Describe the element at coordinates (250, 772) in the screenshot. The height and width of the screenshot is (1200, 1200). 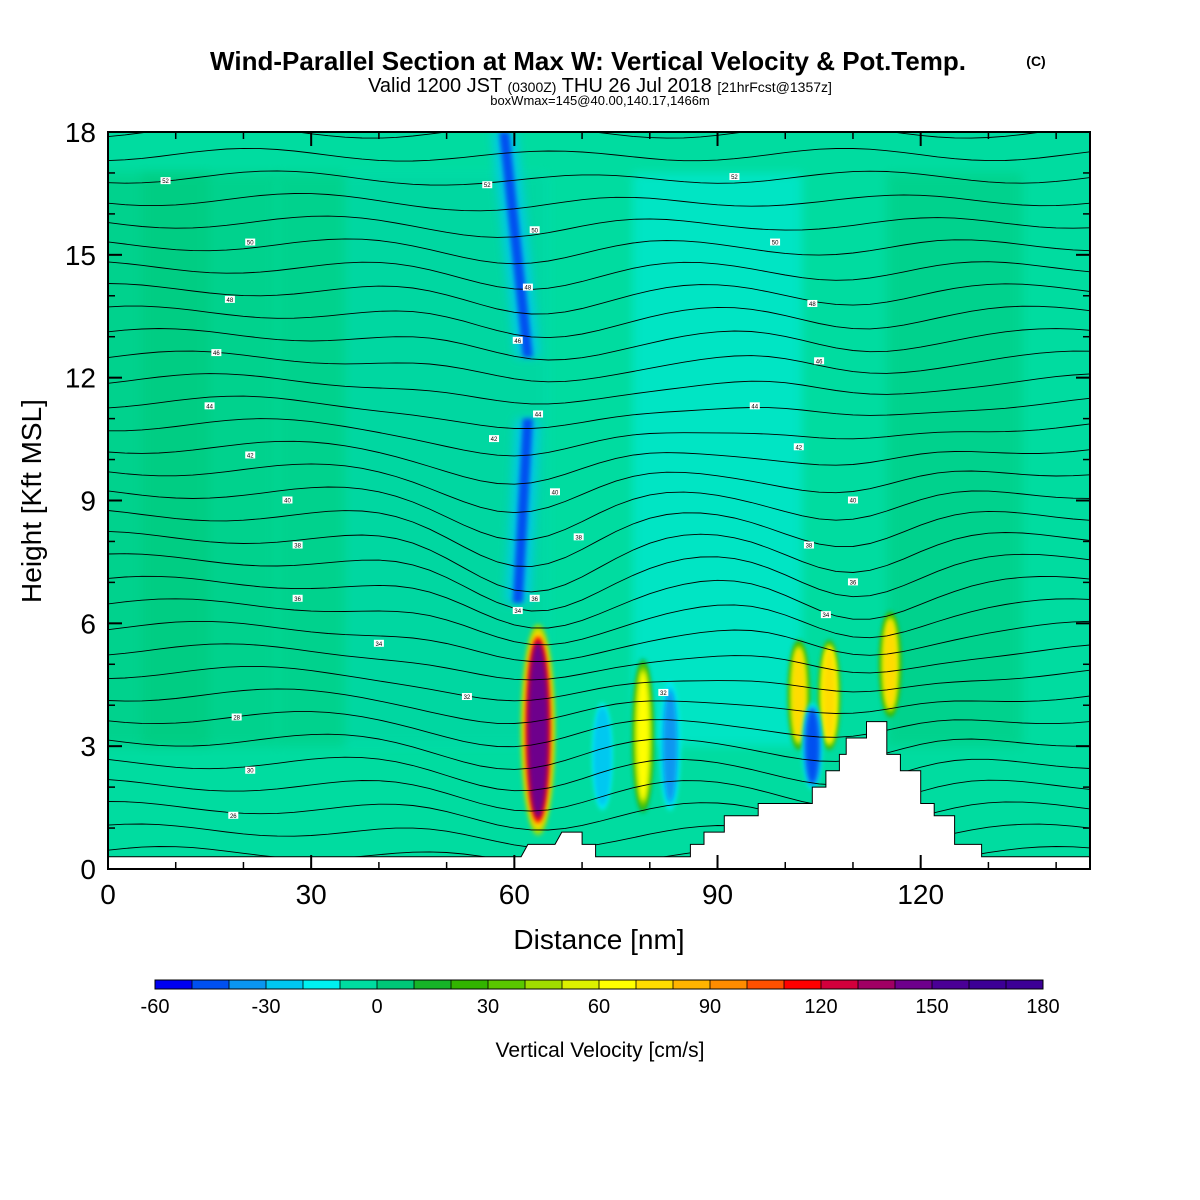
I see `theta-label: 30` at that location.